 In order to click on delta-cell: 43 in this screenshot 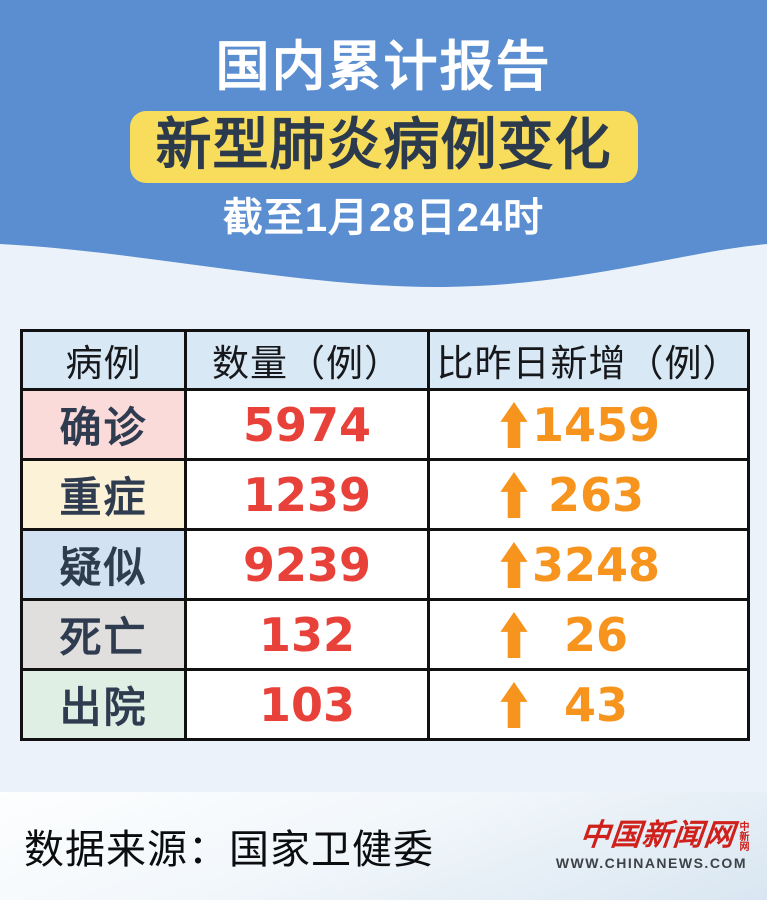, I will do `click(588, 704)`.